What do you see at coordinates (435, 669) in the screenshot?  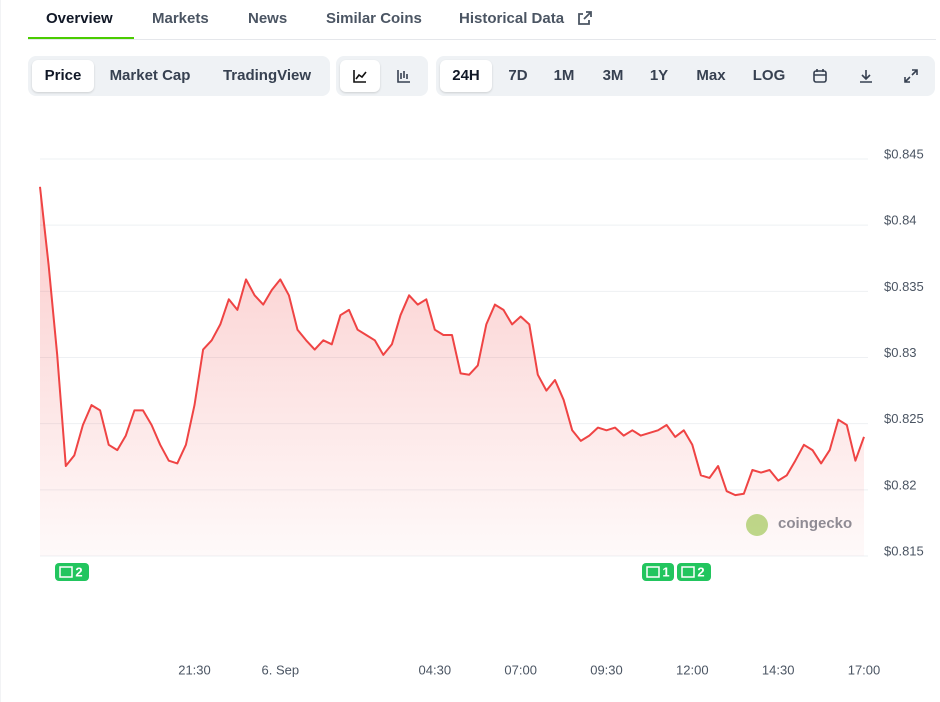 I see `x-tick-label: 04:30` at bounding box center [435, 669].